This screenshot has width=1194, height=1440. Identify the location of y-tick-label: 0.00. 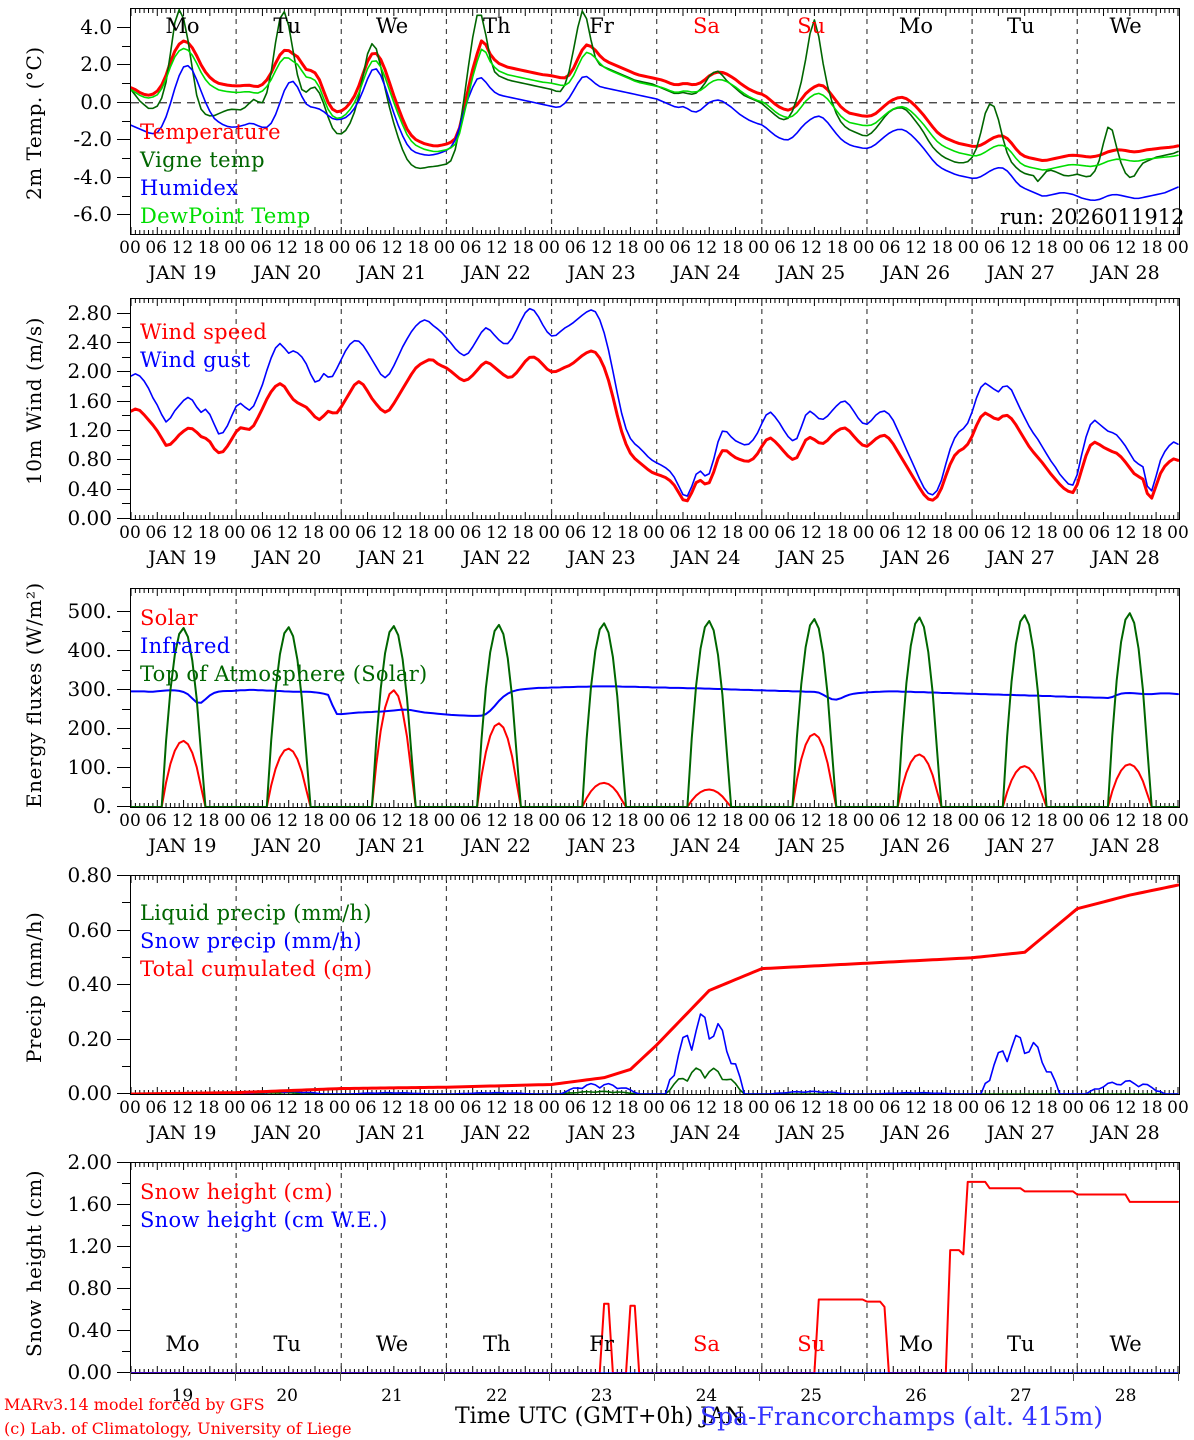
(89, 1372).